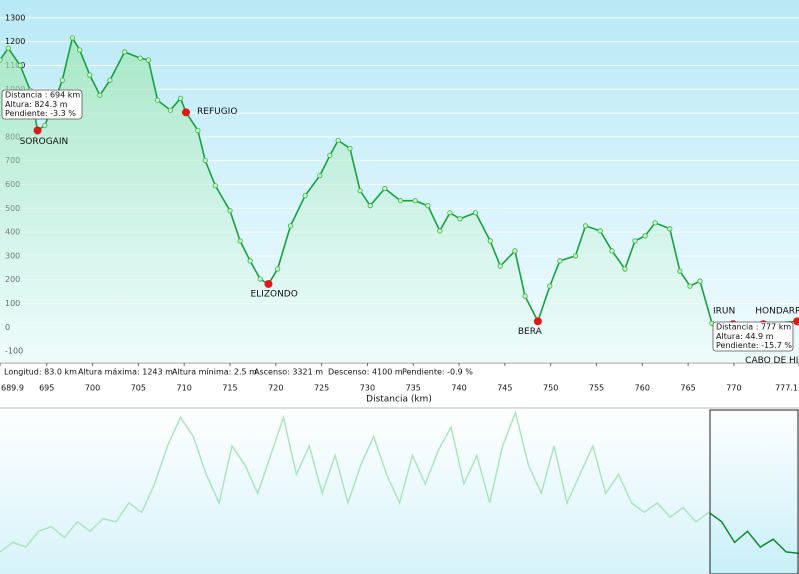 The image size is (799, 574). I want to click on tooltip-line: Pendiente: -3.3 %, so click(40, 113).